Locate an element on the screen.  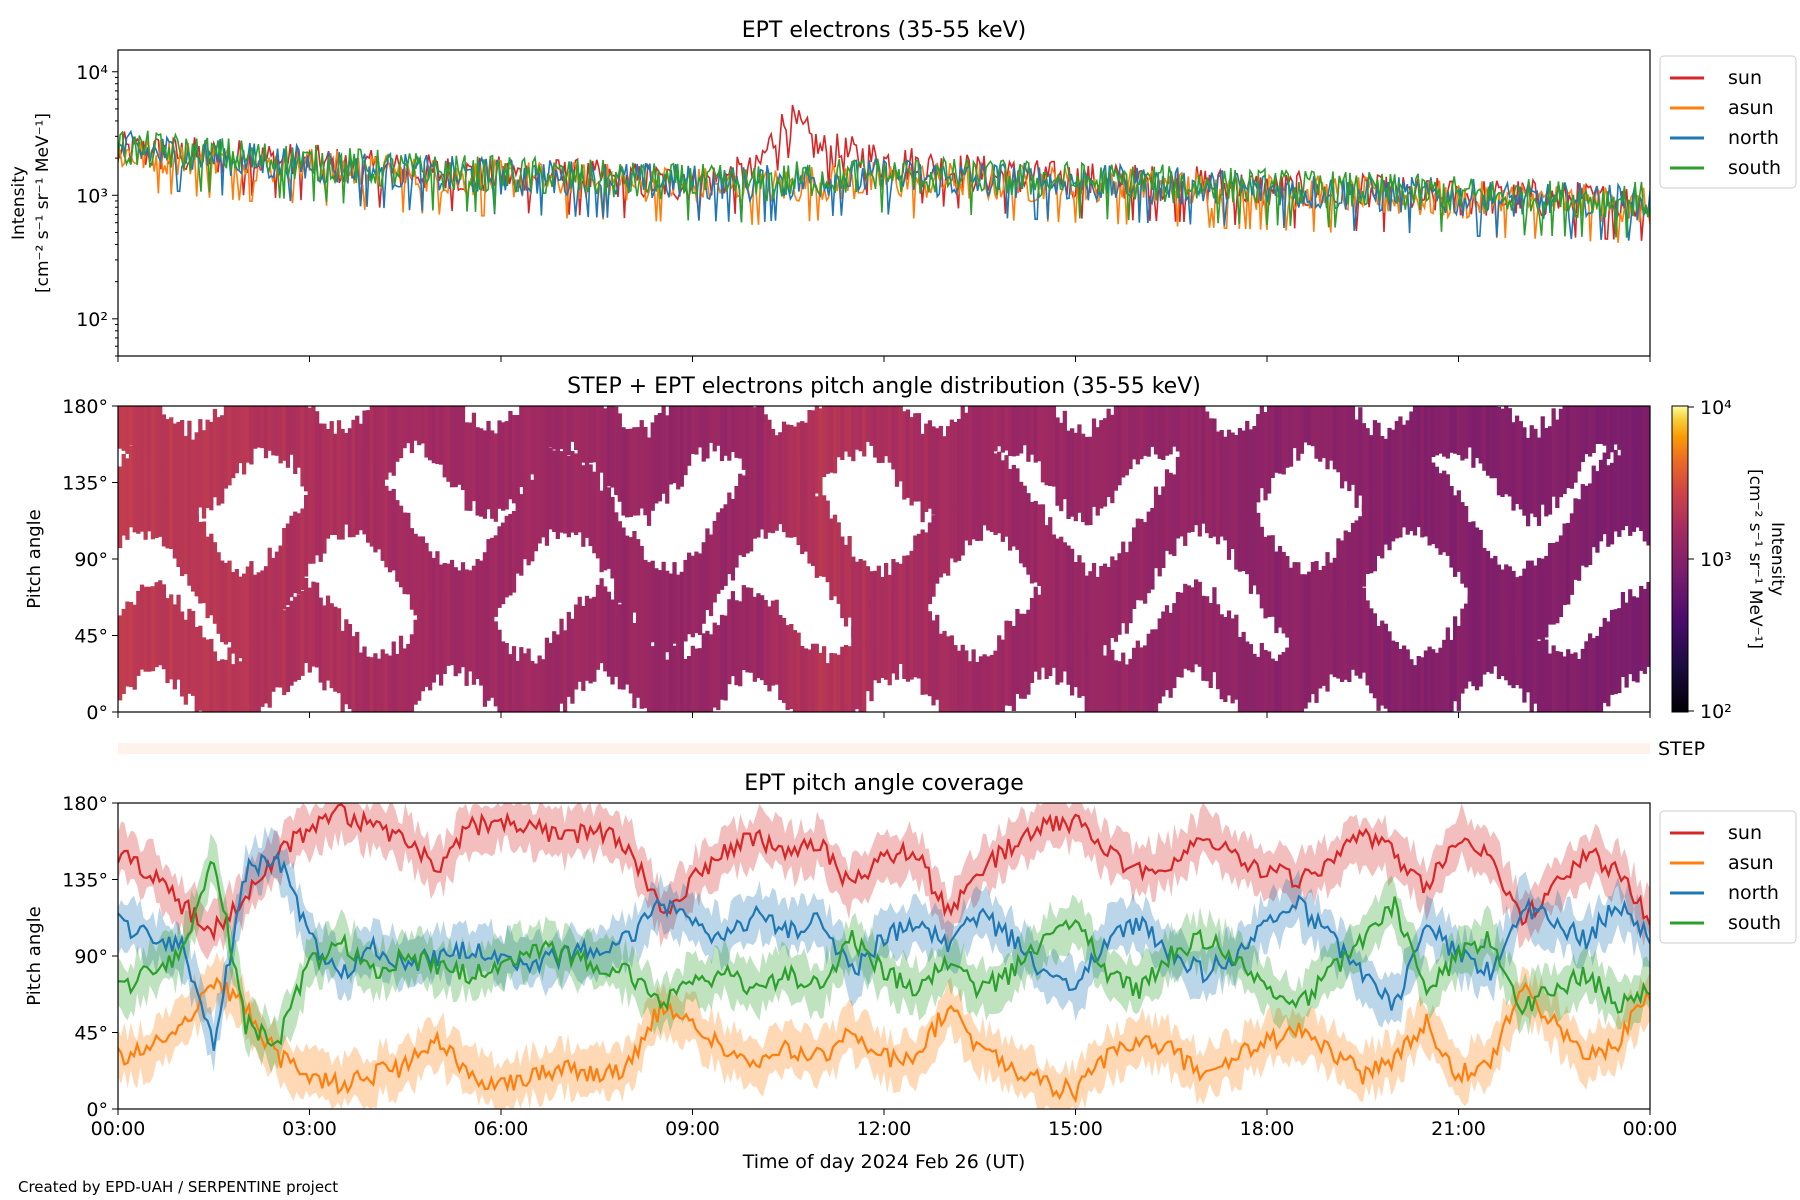
y-tick-label: 135° is located at coordinates (85, 881).